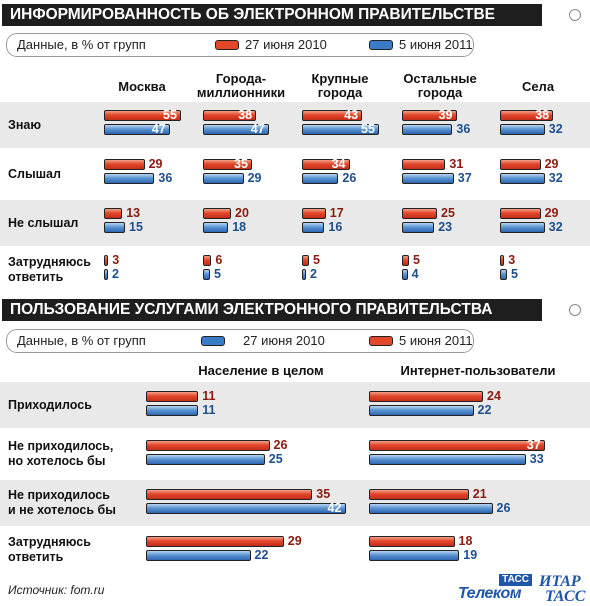 The width and height of the screenshot is (590, 606). What do you see at coordinates (286, 44) in the screenshot?
I see `legend-item-2010: 27 июня 2010` at bounding box center [286, 44].